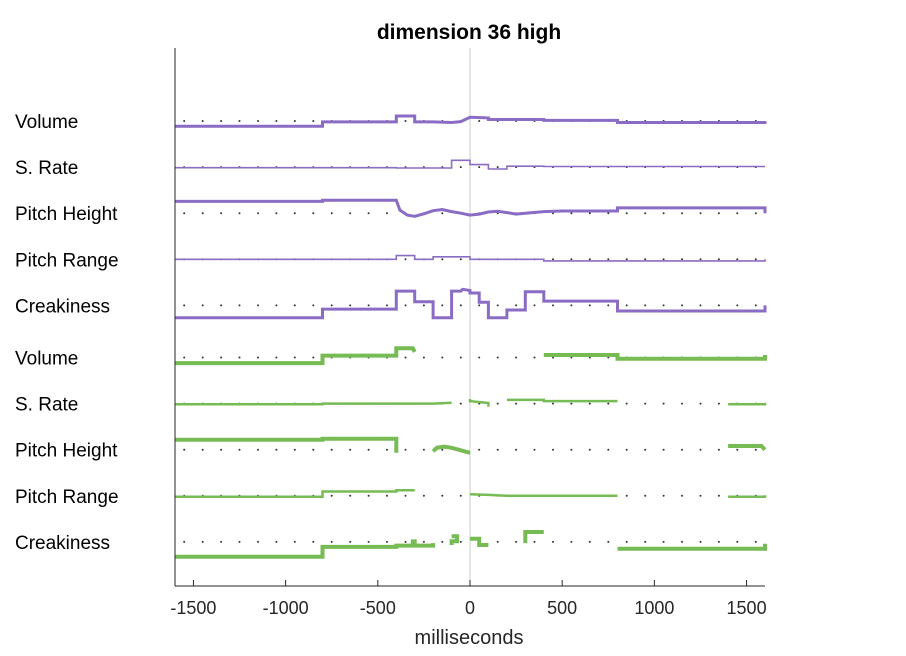 The height and width of the screenshot is (656, 906). I want to click on row-label: S. Rate, so click(46, 168).